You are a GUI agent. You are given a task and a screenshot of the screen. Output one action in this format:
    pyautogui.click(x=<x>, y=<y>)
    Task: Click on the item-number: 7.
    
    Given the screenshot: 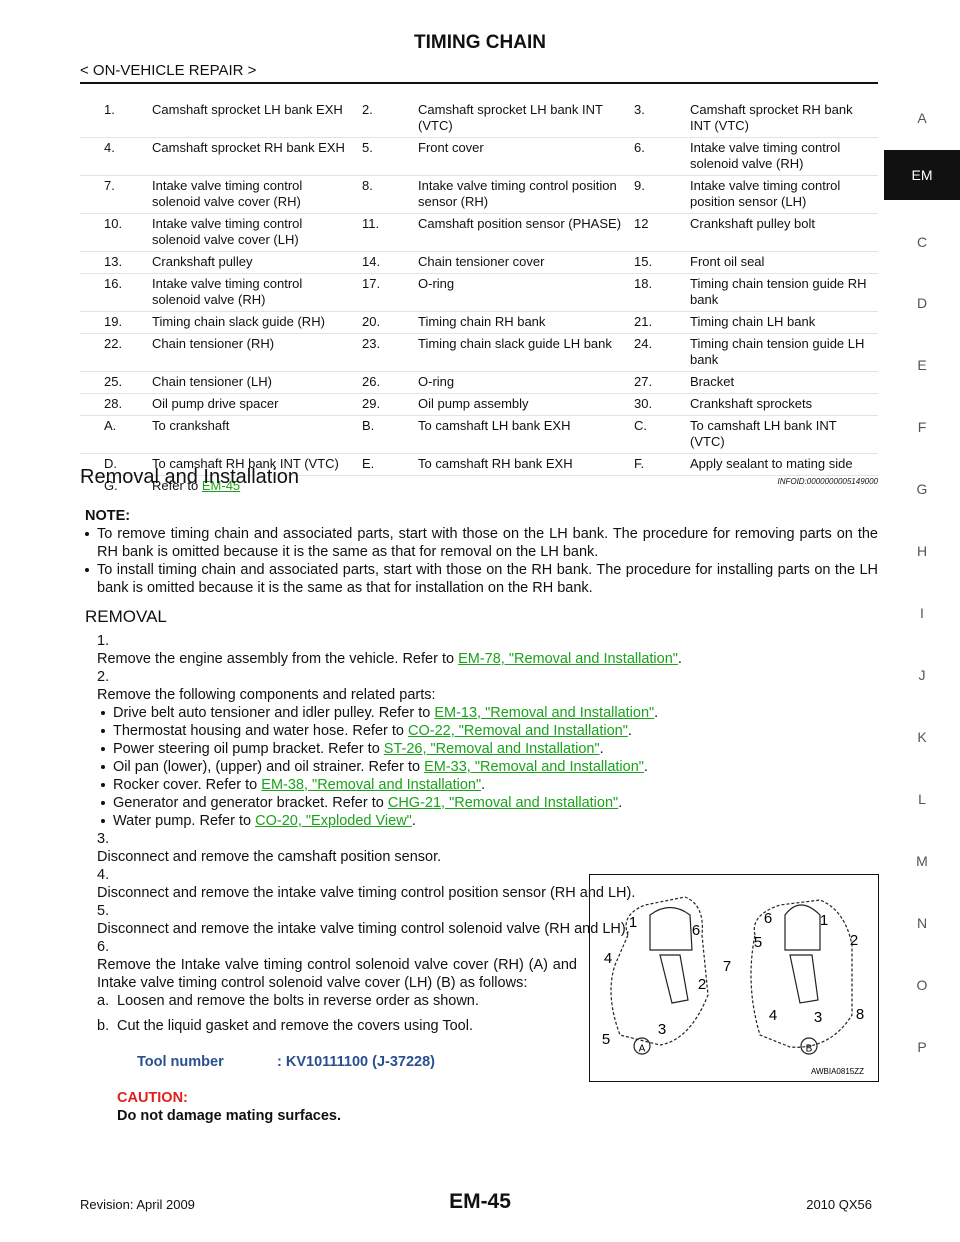 What is the action you would take?
    pyautogui.click(x=116, y=194)
    